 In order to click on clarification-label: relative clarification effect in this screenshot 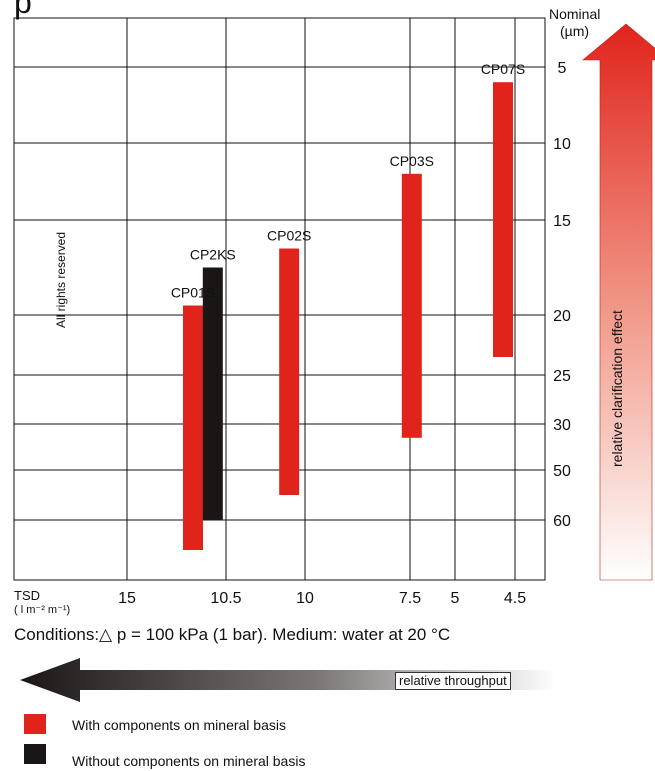, I will do `click(617, 388)`.